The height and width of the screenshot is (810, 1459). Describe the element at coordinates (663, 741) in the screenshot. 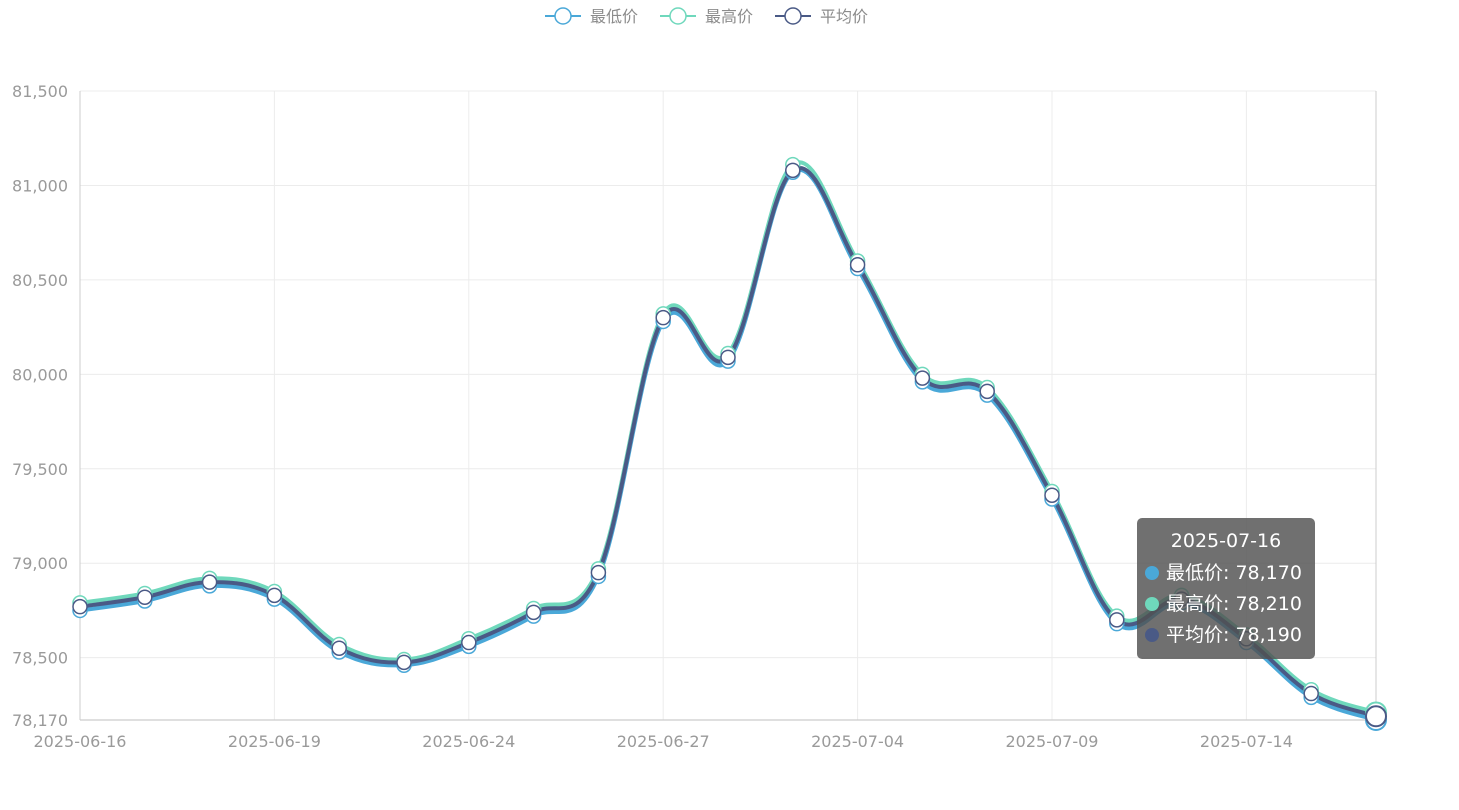

I see `x-tick-label: 2025-06-27` at that location.